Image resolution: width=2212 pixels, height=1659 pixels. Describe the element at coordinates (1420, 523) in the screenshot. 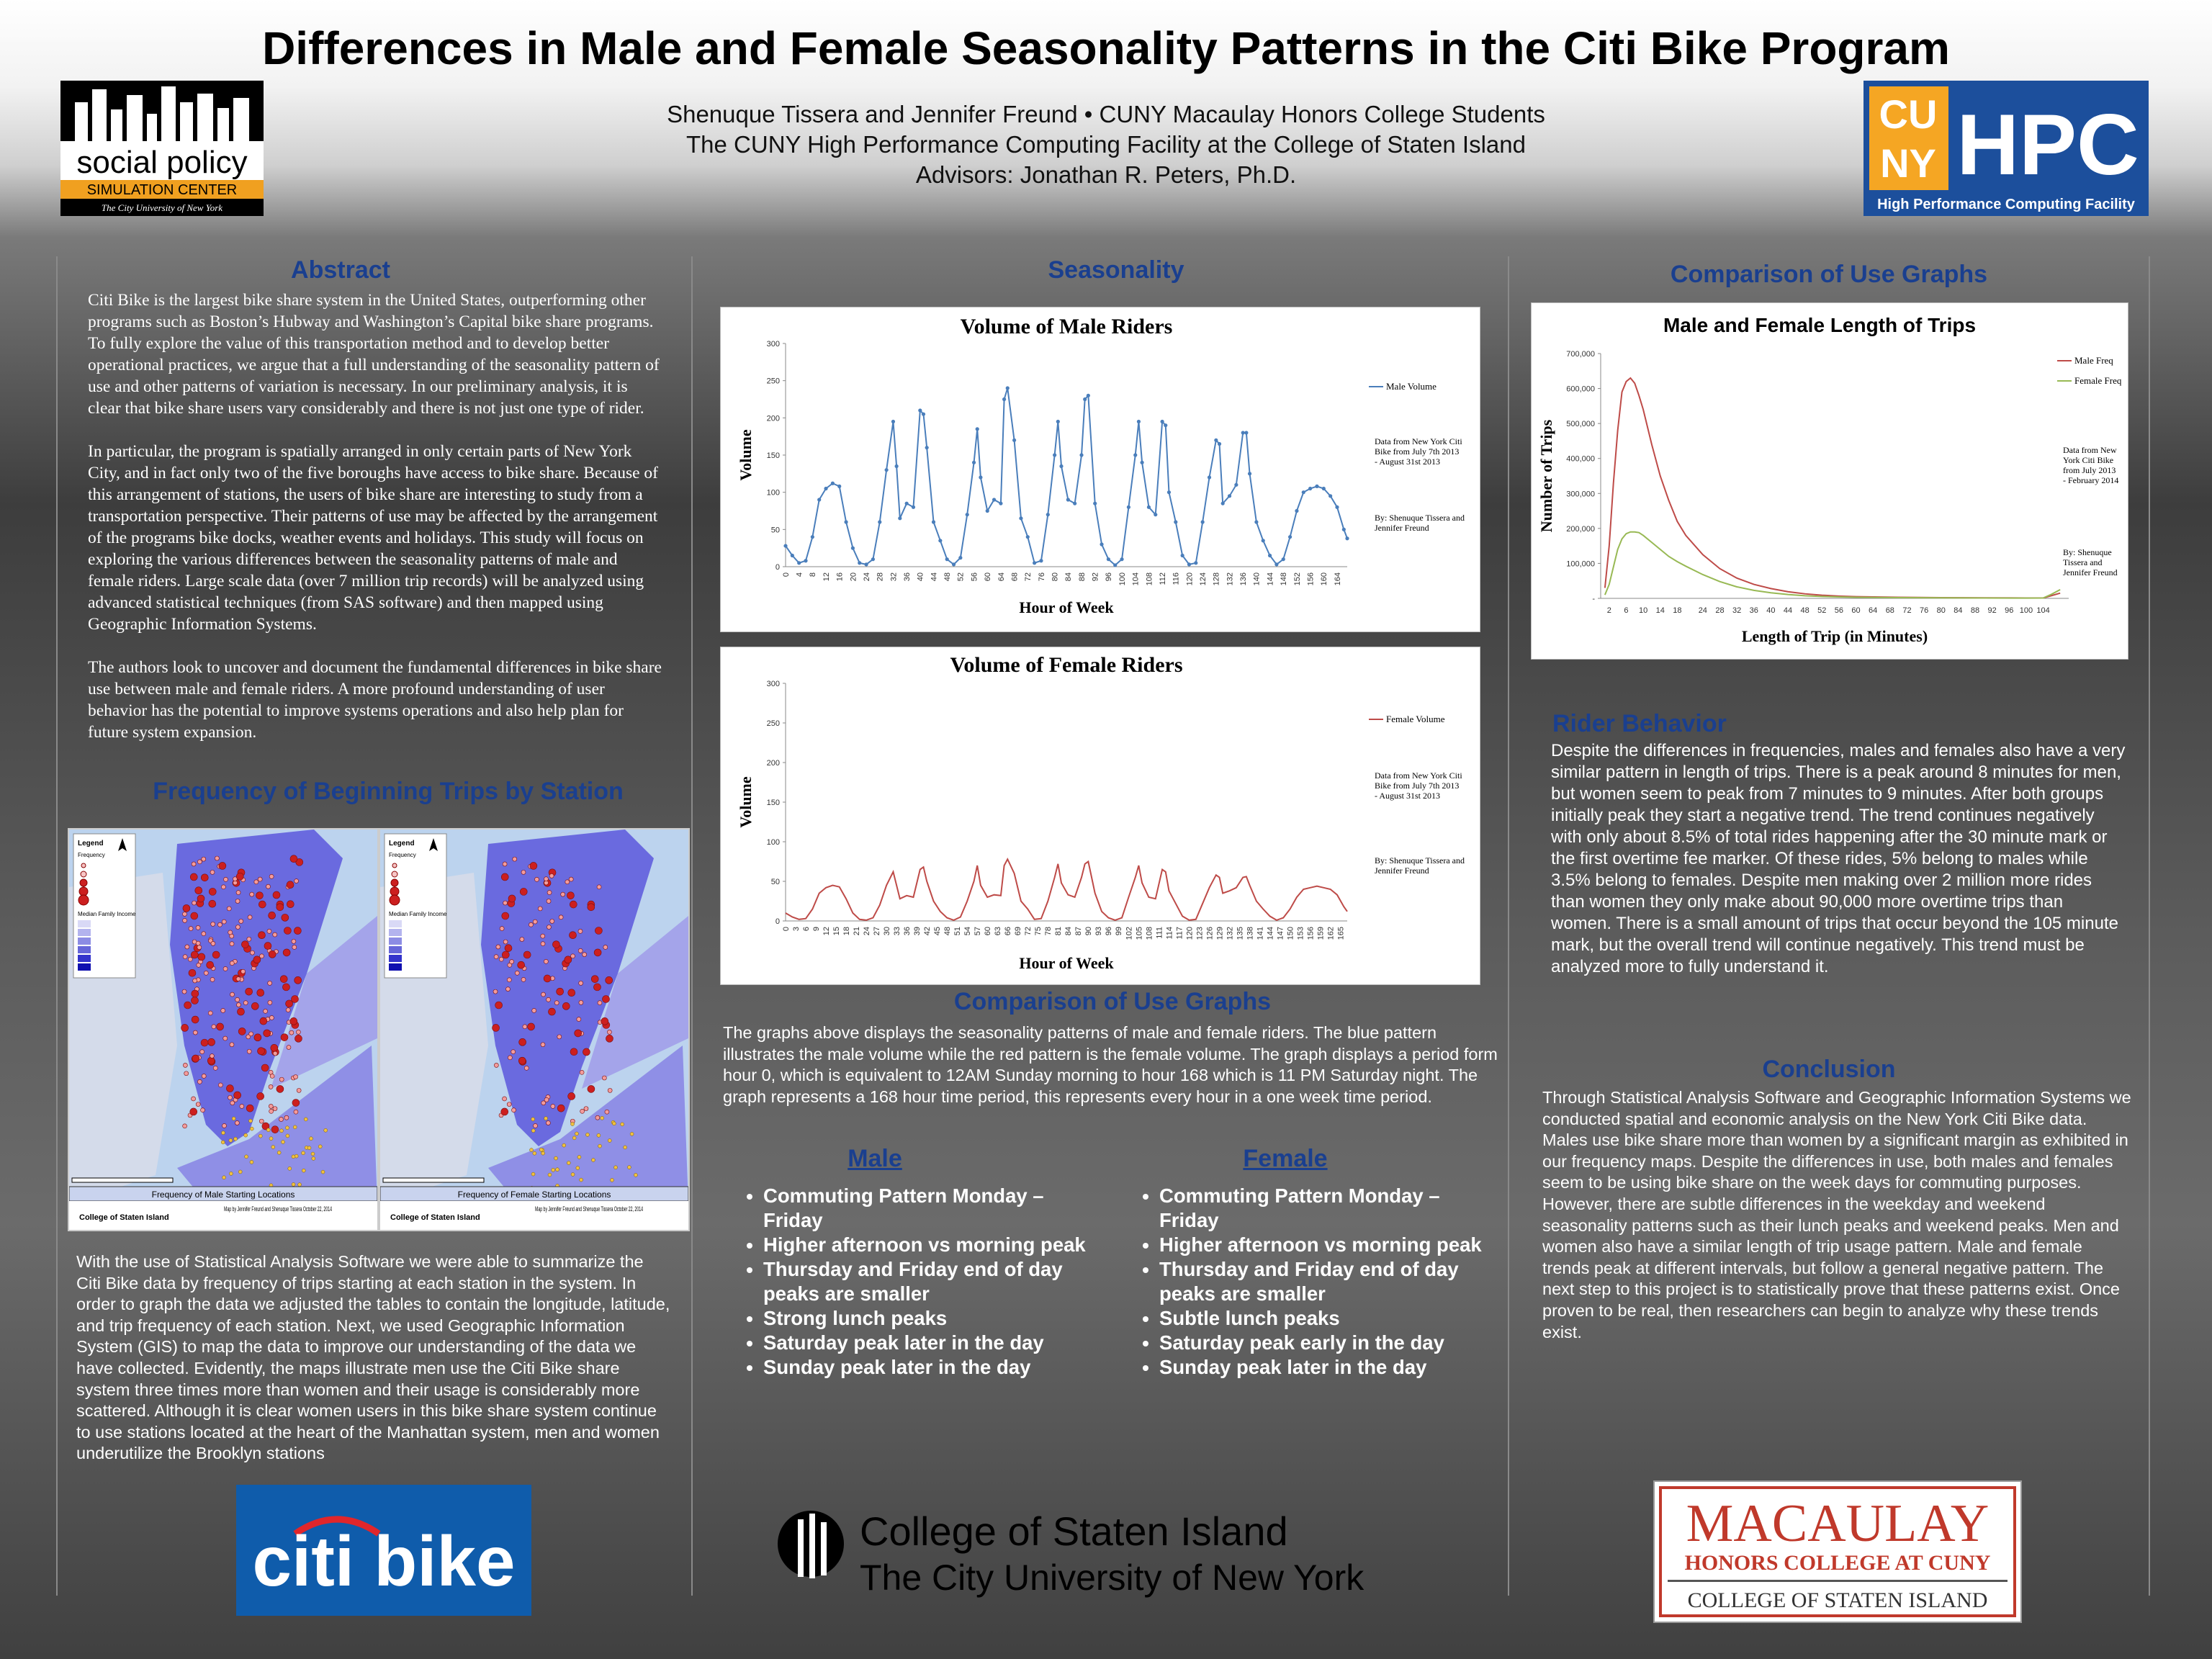

I see `chart-note-by: By: Shenuque Tissera and Jennifer Freund` at that location.